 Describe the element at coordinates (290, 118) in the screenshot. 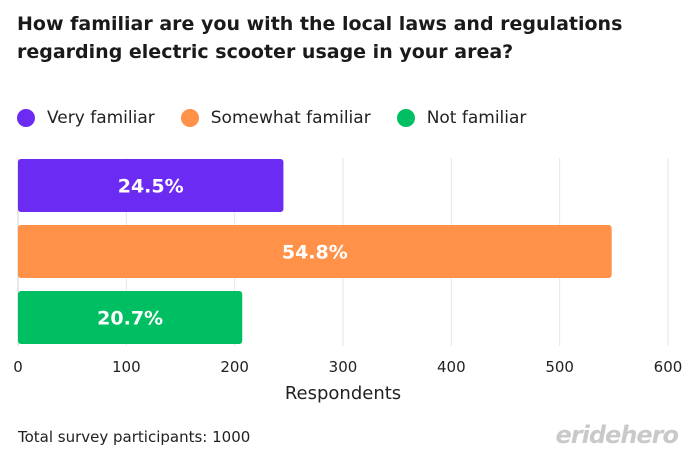

I see `legend-label: Somewhat familiar` at that location.